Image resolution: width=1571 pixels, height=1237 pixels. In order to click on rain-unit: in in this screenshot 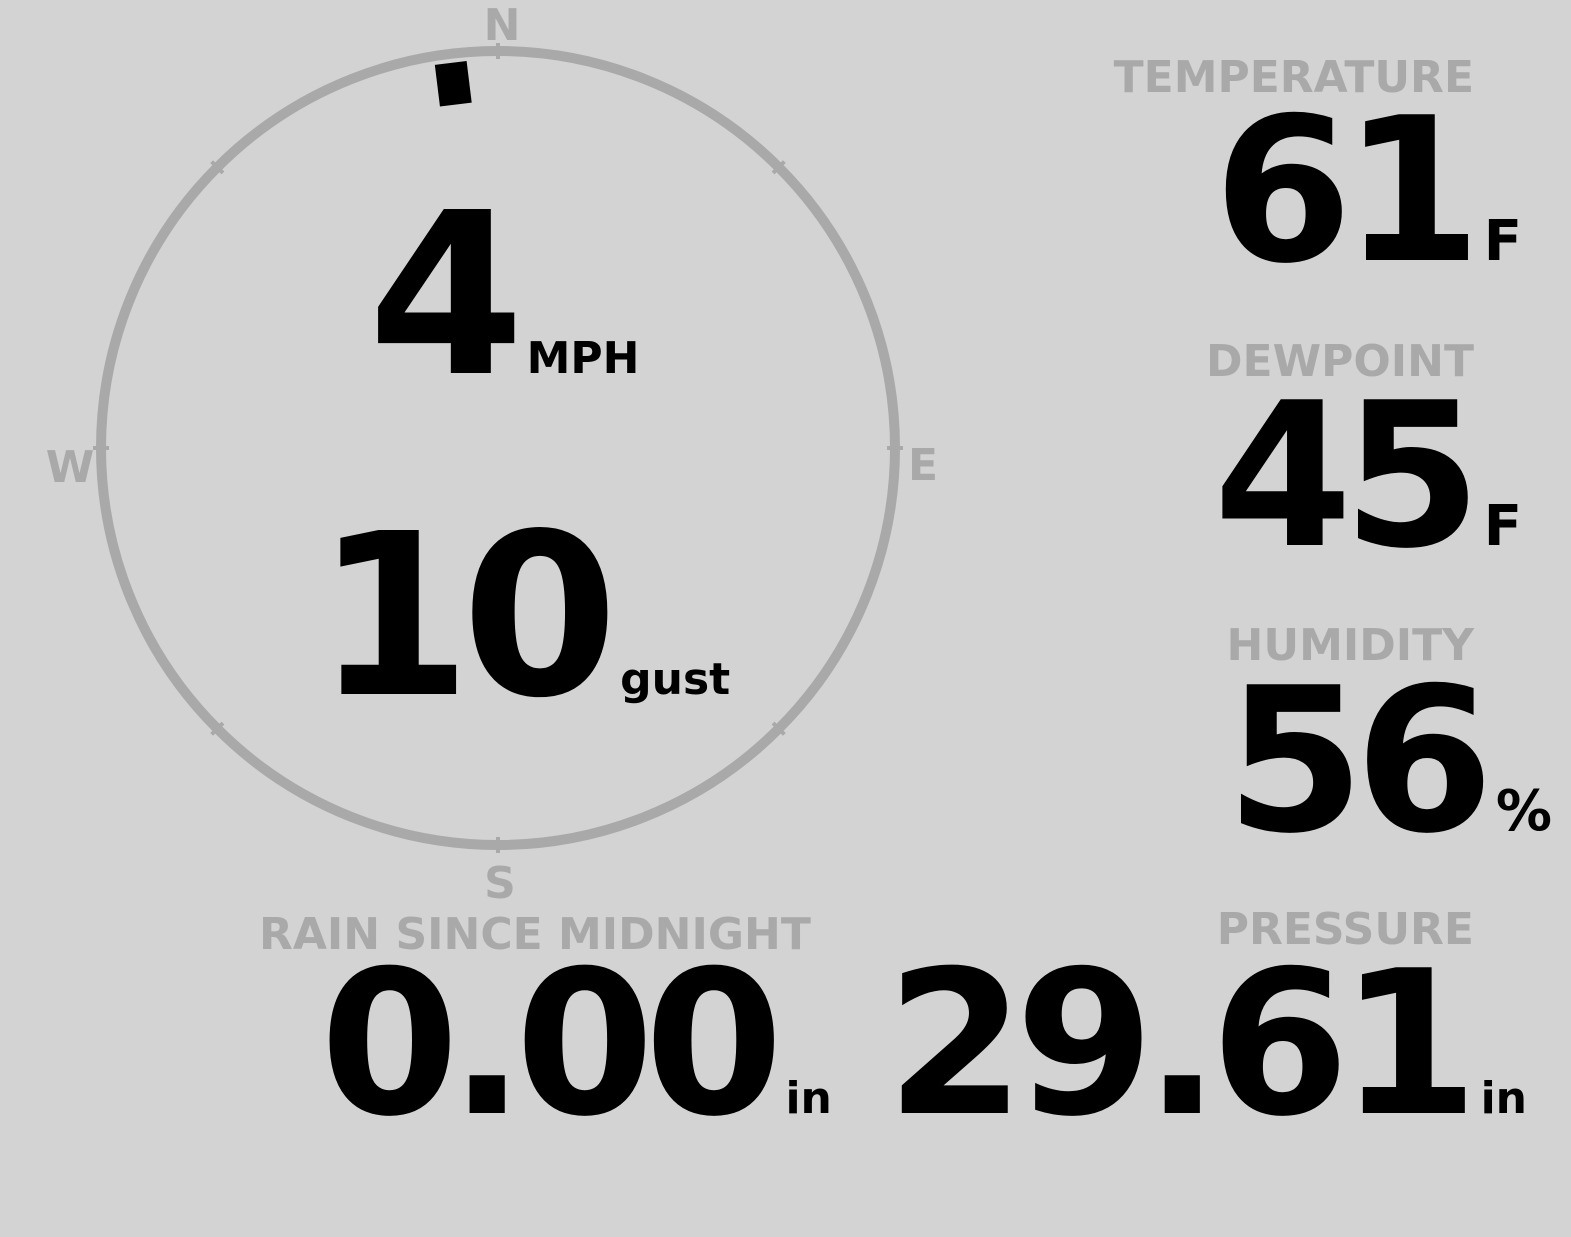, I will do `click(808, 1098)`.